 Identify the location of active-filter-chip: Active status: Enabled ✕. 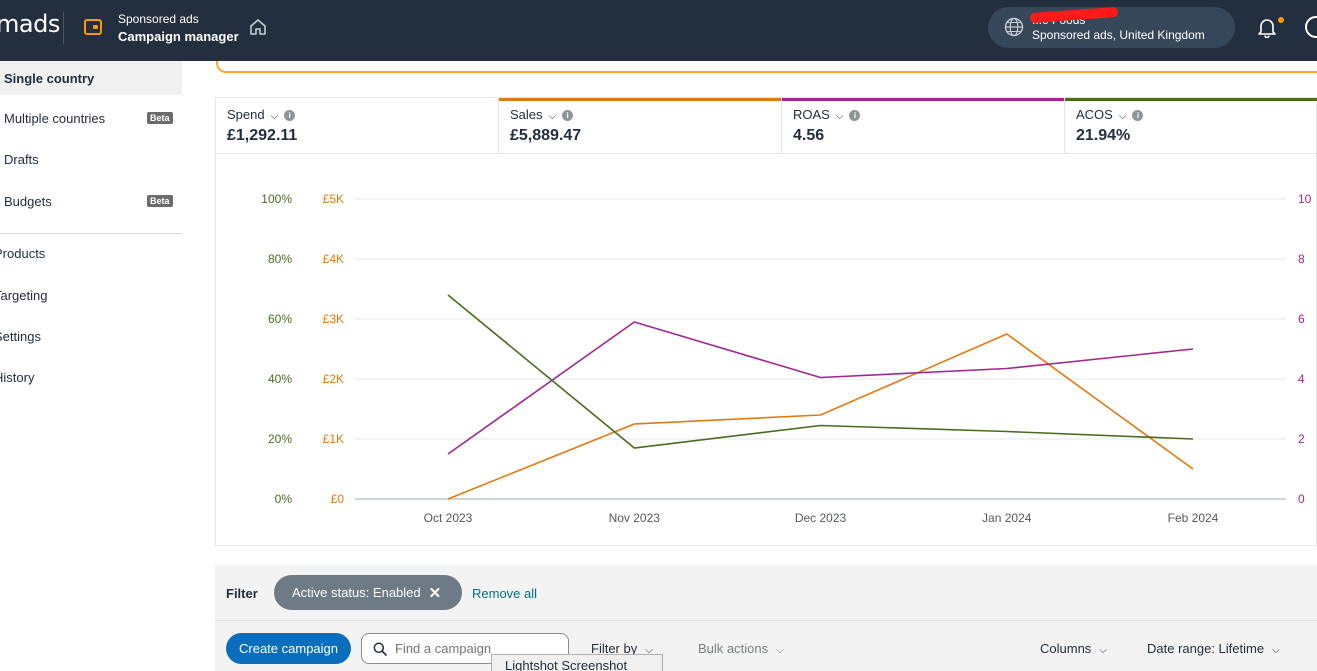
(368, 592).